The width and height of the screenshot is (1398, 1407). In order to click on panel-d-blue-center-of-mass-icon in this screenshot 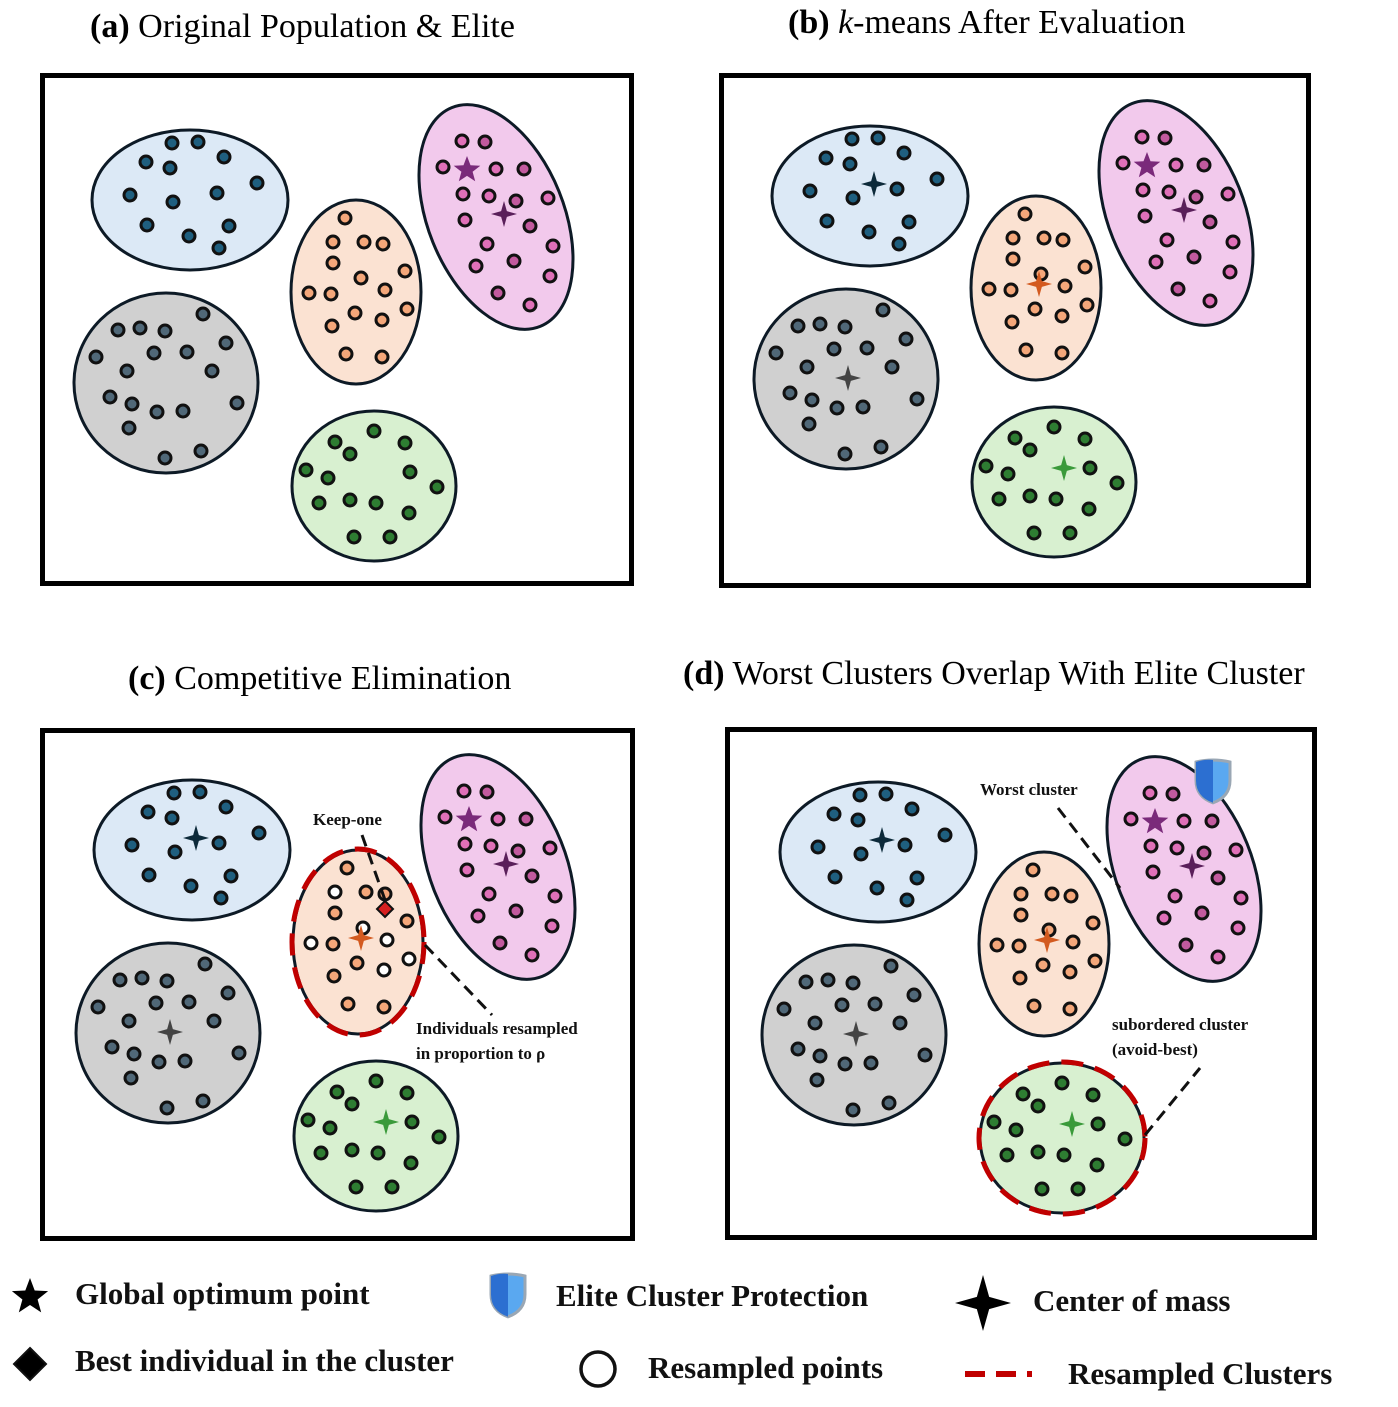, I will do `click(882, 840)`.